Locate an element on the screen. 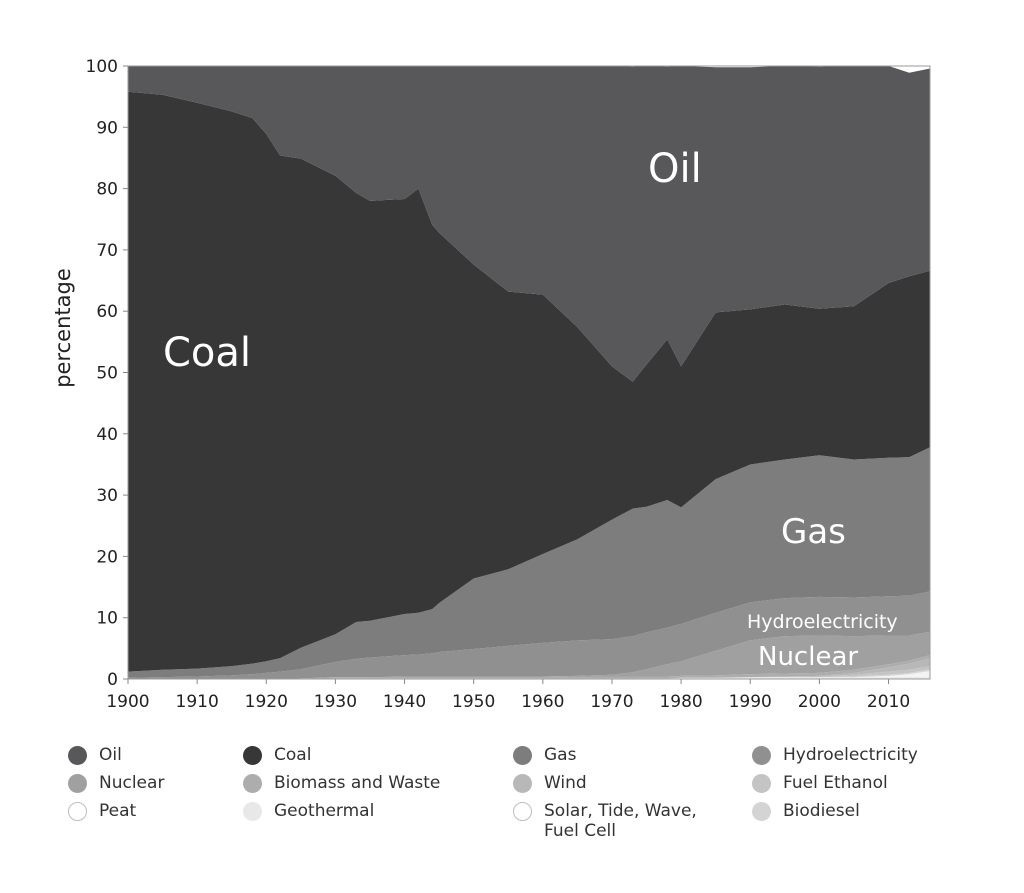 Image resolution: width=1024 pixels, height=893 pixels. x-tick-label: 2000 is located at coordinates (819, 702).